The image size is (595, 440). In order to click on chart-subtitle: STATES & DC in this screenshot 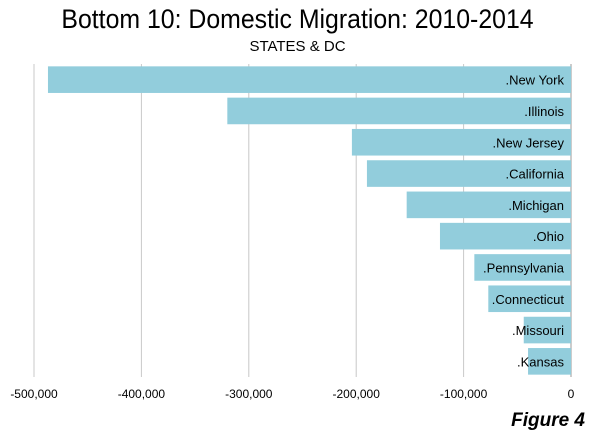, I will do `click(297, 46)`.